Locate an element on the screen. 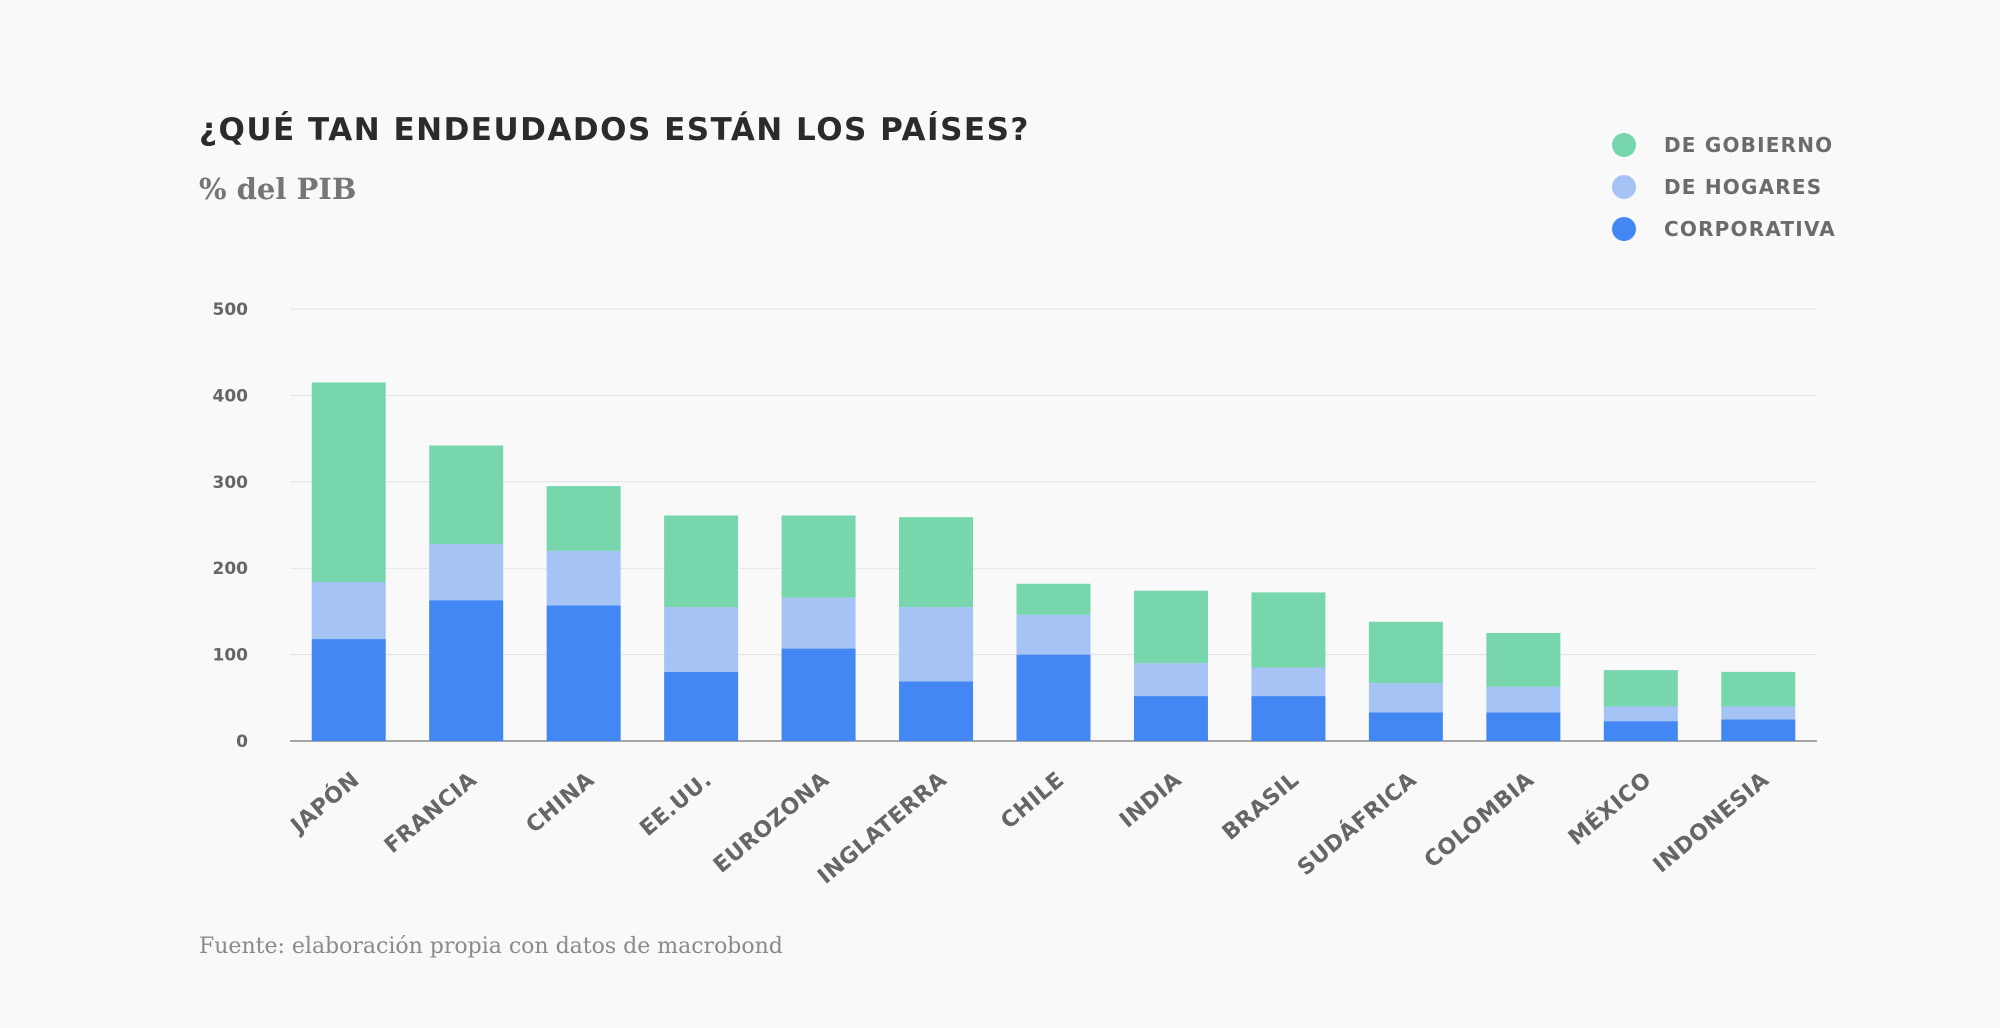 This screenshot has height=1028, width=2000. legend-item-hogares: DE HOGARES is located at coordinates (1724, 187).